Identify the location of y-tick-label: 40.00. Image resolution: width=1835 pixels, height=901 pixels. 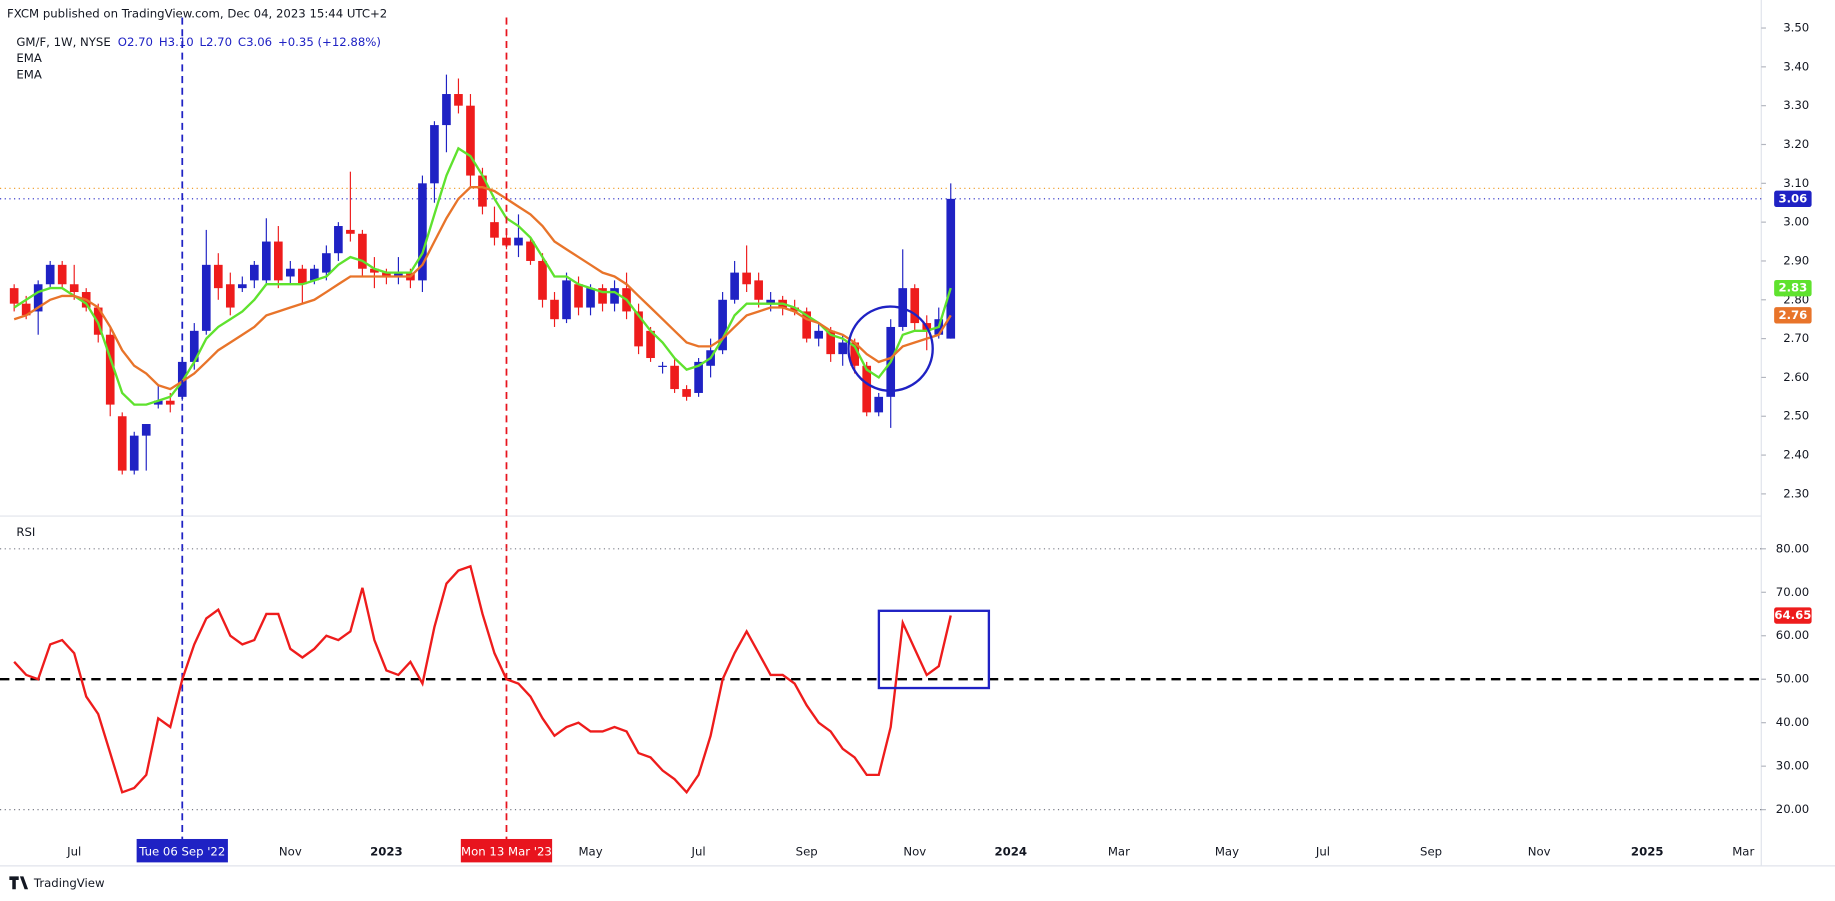
(1792, 722).